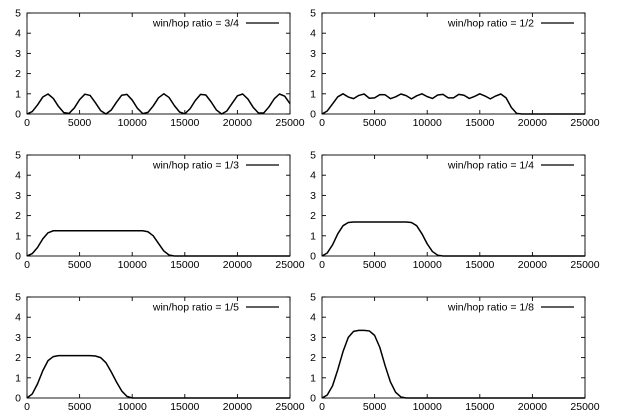  What do you see at coordinates (195, 24) in the screenshot?
I see `legend-label: win/hop ratio = 3/4` at bounding box center [195, 24].